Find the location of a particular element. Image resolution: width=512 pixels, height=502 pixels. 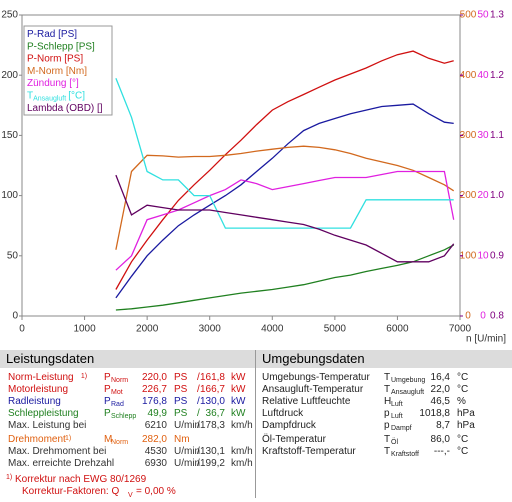

y-tick-label: 500 is located at coordinates (468, 15).